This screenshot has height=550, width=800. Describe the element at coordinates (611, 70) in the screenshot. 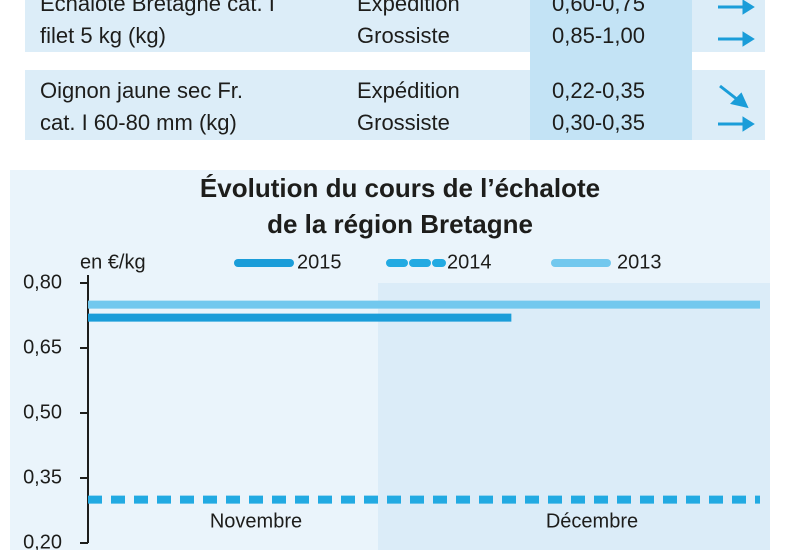

I see `price-column-bg` at that location.